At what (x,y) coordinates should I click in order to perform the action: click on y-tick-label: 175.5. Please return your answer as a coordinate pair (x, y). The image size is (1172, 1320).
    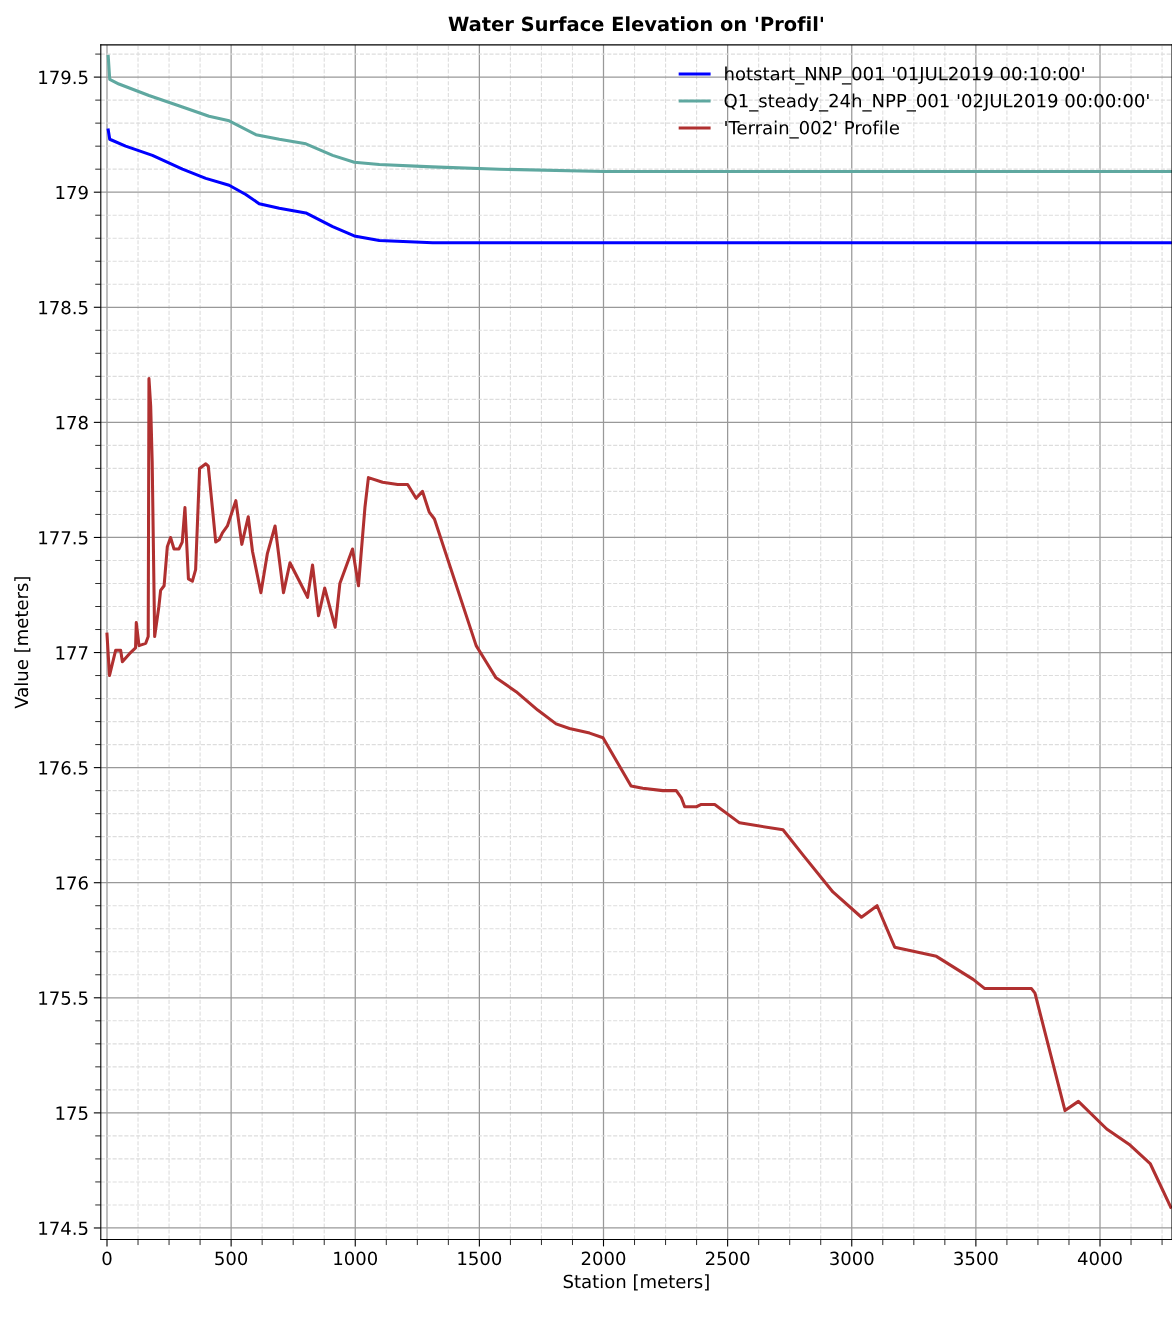
    Looking at the image, I should click on (63, 998).